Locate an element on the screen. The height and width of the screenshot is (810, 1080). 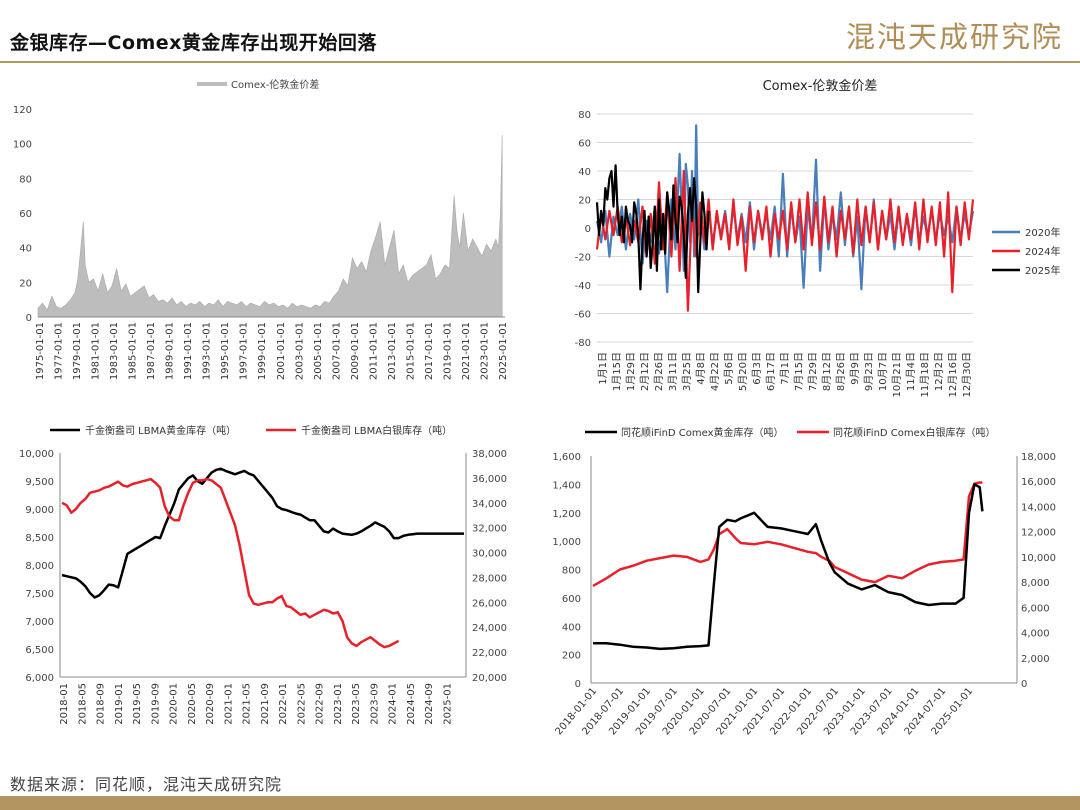
x-tick-label: 2月12日 is located at coordinates (645, 371).